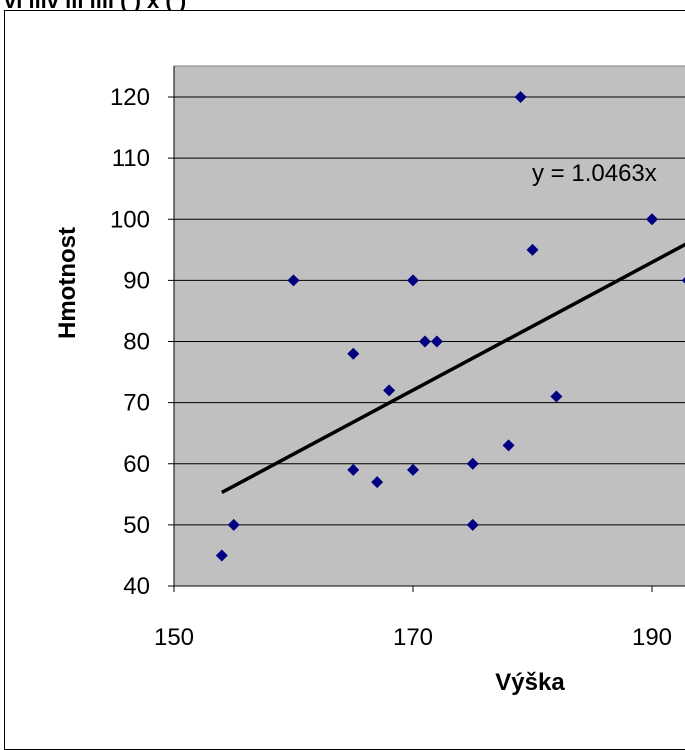 Image resolution: width=685 pixels, height=750 pixels. What do you see at coordinates (413, 637) in the screenshot?
I see `x-tick-label: 170` at bounding box center [413, 637].